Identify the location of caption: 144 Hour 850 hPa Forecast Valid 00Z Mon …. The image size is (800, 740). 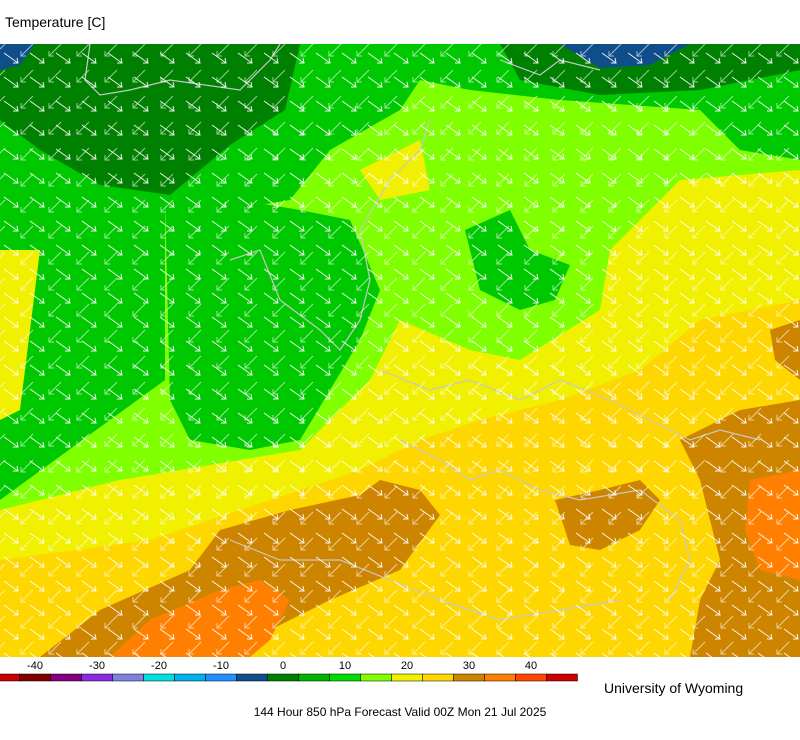
(400, 712).